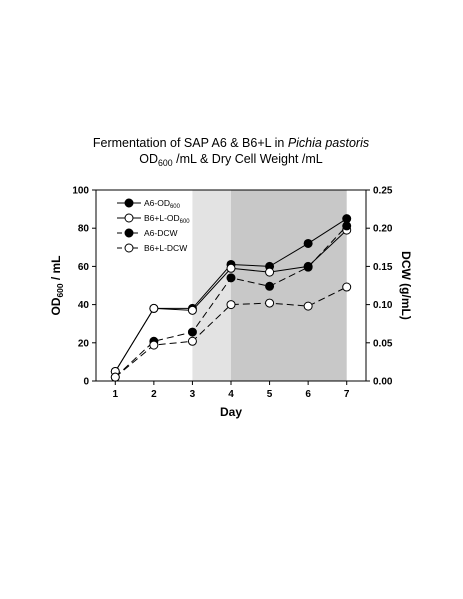 The image size is (463, 599). What do you see at coordinates (308, 394) in the screenshot?
I see `x-tick-label: 6` at bounding box center [308, 394].